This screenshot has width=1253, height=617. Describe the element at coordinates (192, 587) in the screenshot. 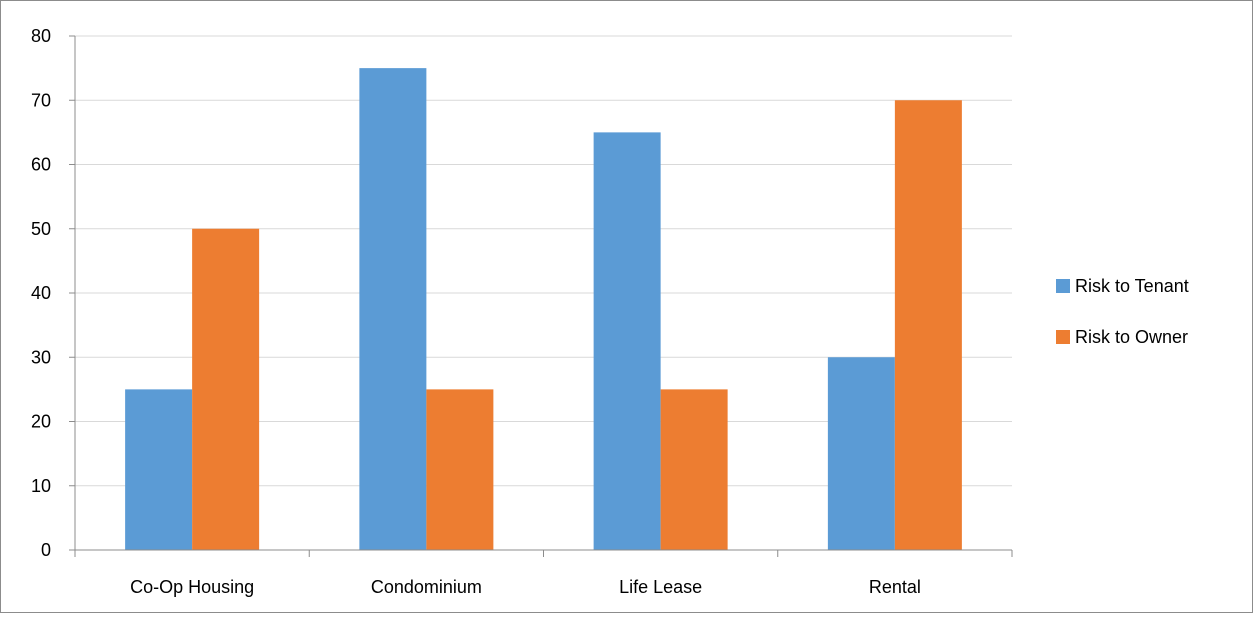

I see `x-tick-label: Co-Op Housing` at that location.